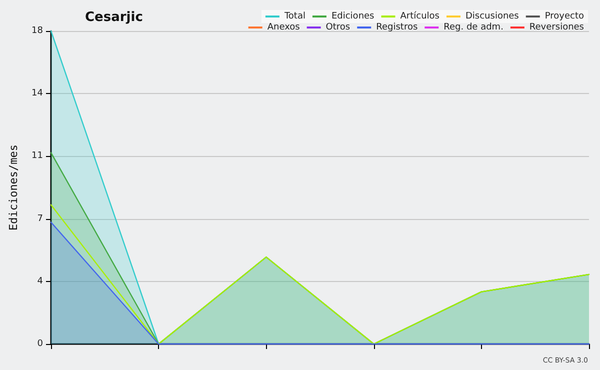 Image resolution: width=600 pixels, height=370 pixels. What do you see at coordinates (338, 27) in the screenshot?
I see `legend-label: Otros` at bounding box center [338, 27].